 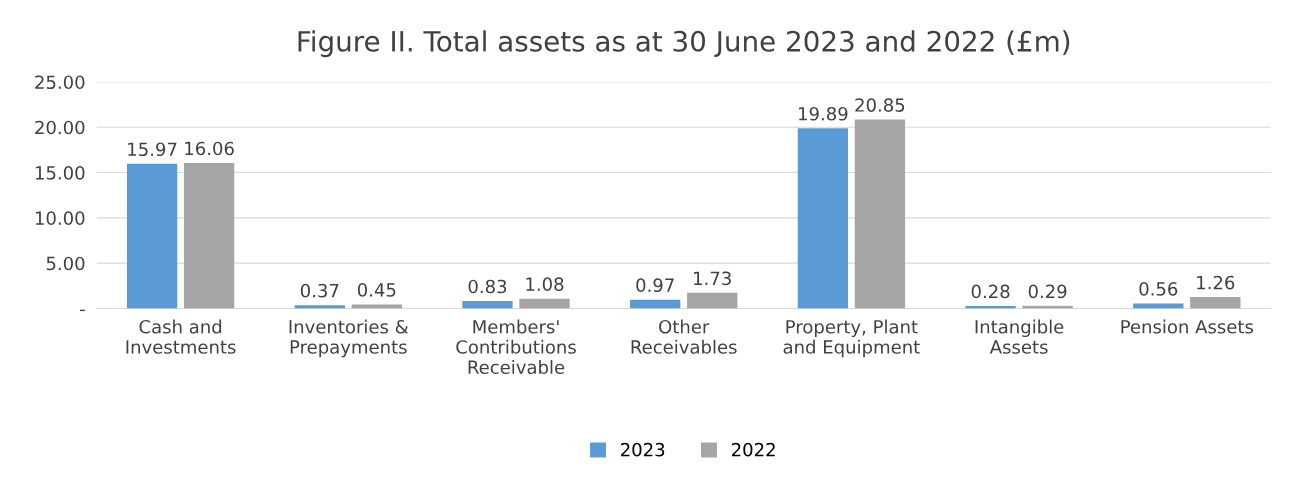 I want to click on x-tick-label: Inventories & Prepayments, so click(x=349, y=338).